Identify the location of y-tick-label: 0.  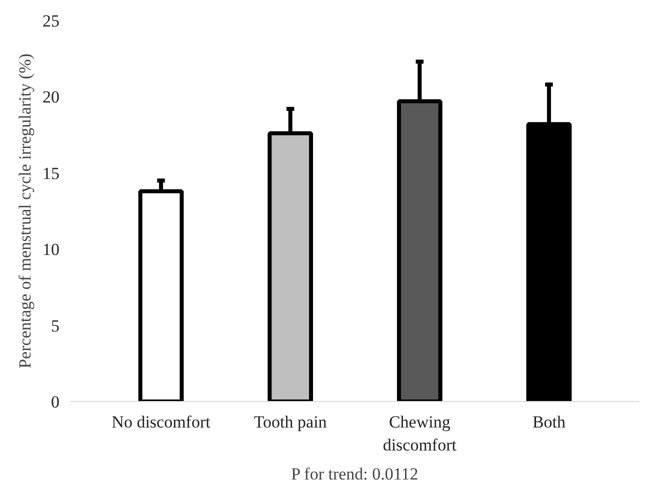
(55, 402).